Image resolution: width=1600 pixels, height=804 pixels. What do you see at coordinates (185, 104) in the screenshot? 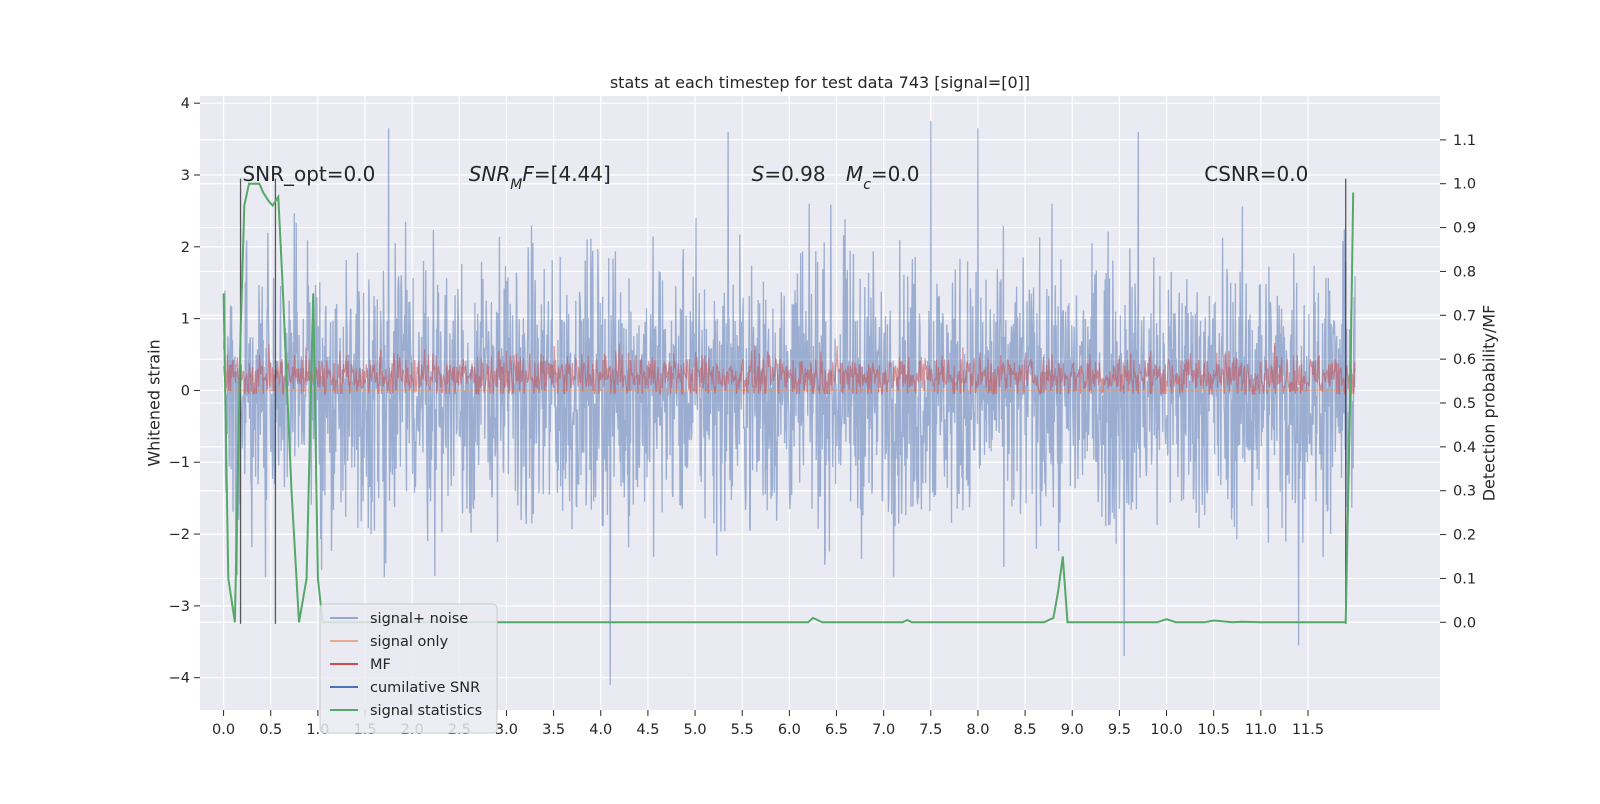
I see `y-tick-label: 4` at bounding box center [185, 104].